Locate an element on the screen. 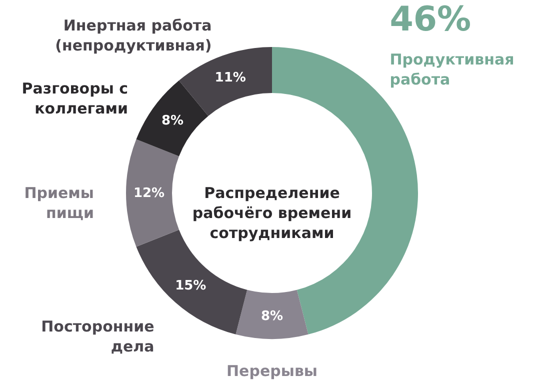 This screenshot has height=386, width=544. data-label: 46% is located at coordinates (431, 20).